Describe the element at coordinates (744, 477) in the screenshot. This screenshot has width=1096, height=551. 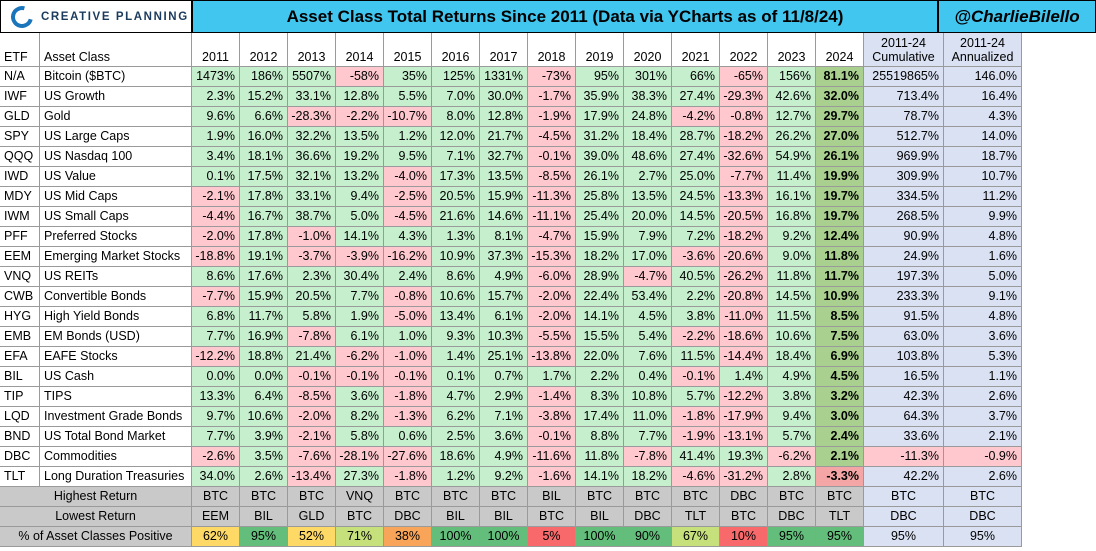
I see `return-cell: -31.2%` at that location.